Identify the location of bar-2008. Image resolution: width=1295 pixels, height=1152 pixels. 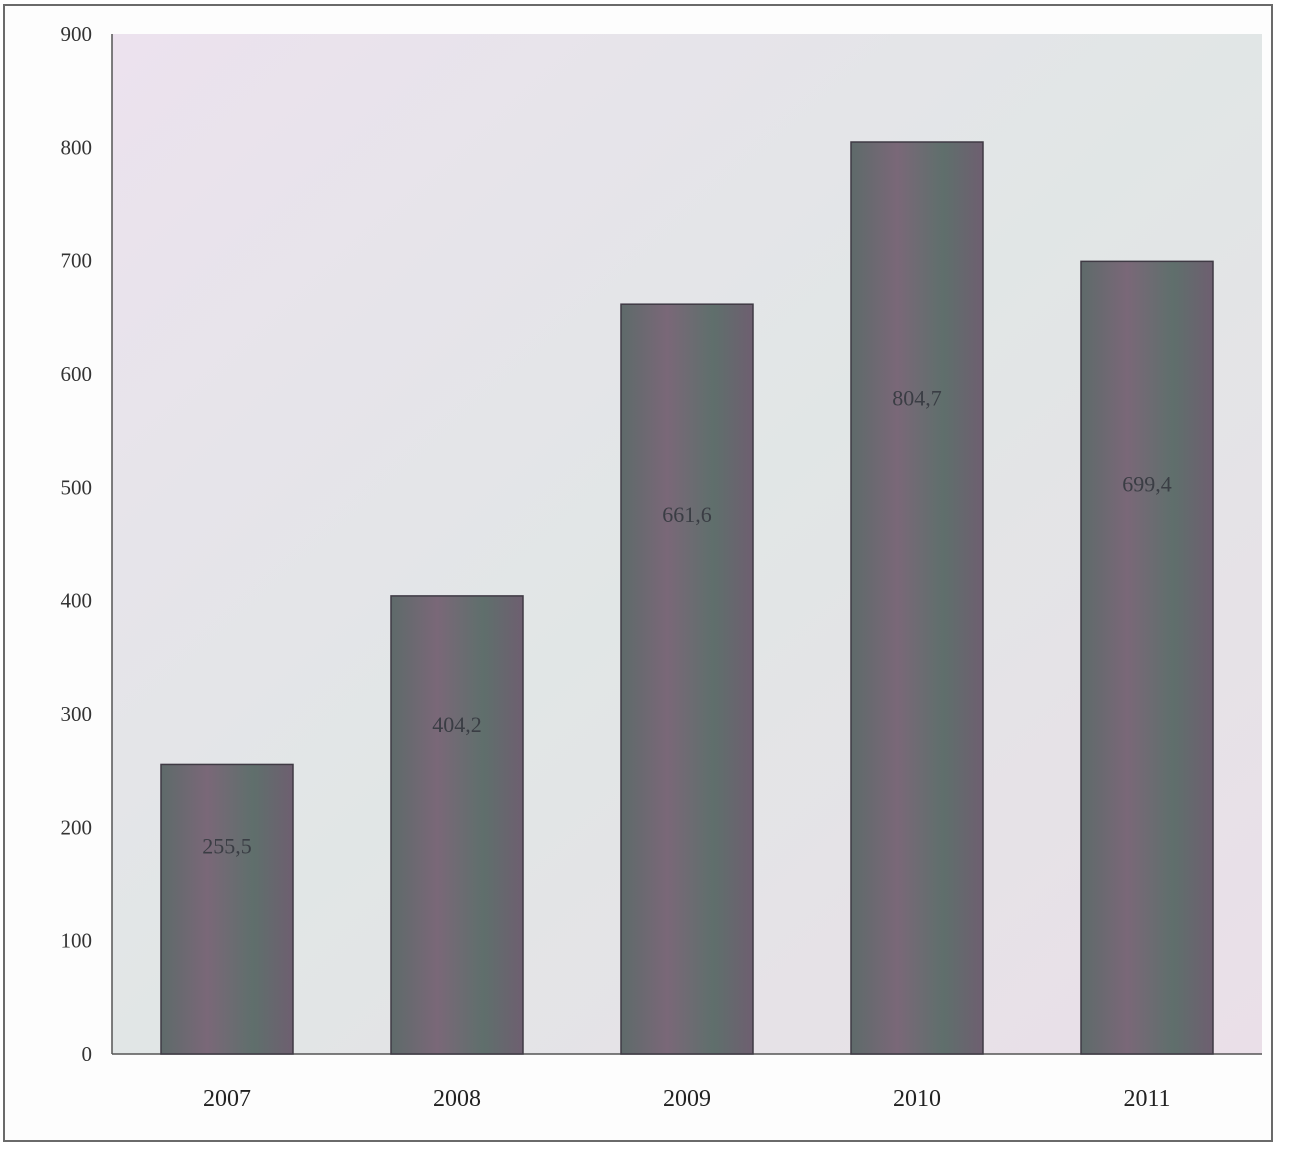
(457, 825).